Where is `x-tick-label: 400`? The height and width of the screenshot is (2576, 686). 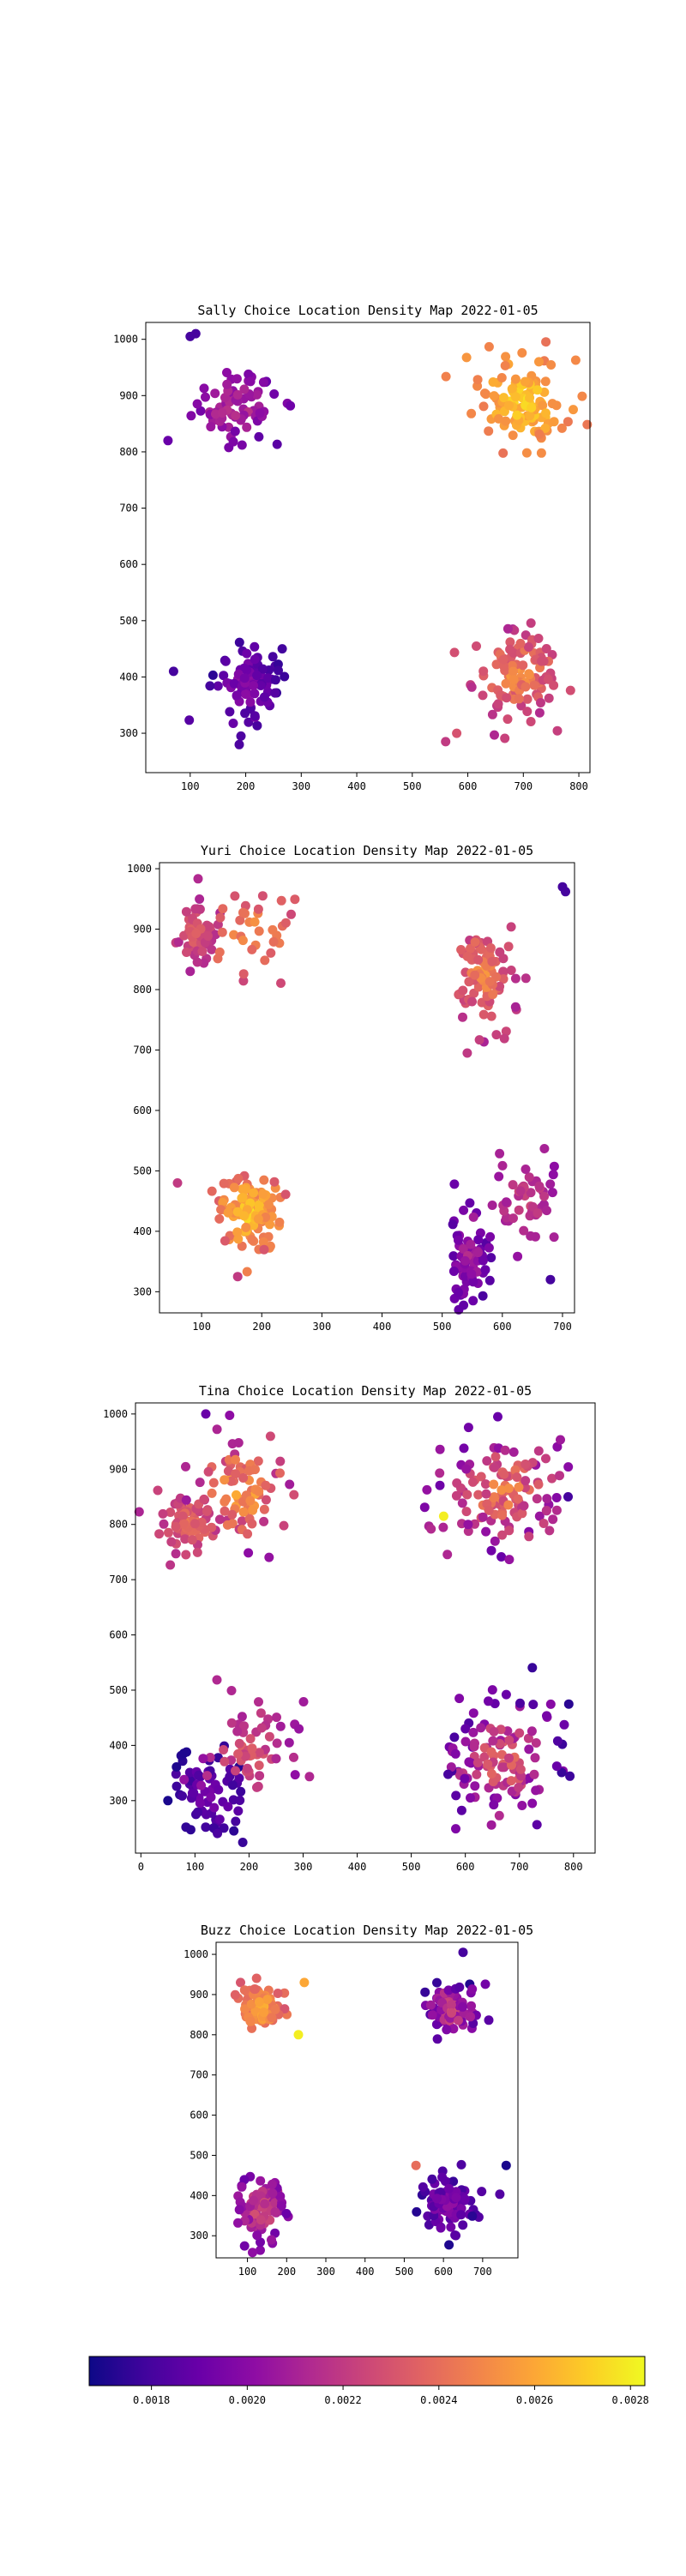 x-tick-label: 400 is located at coordinates (358, 1867).